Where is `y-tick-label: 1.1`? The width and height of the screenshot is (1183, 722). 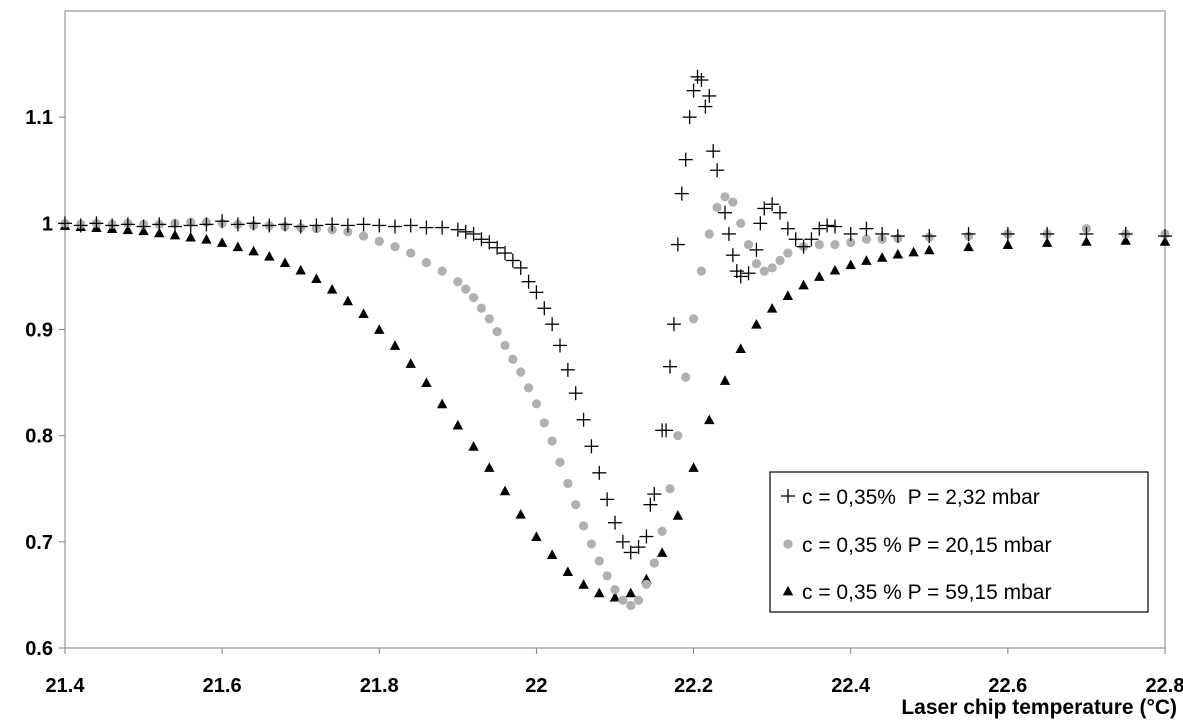
y-tick-label: 1.1 is located at coordinates (39, 118).